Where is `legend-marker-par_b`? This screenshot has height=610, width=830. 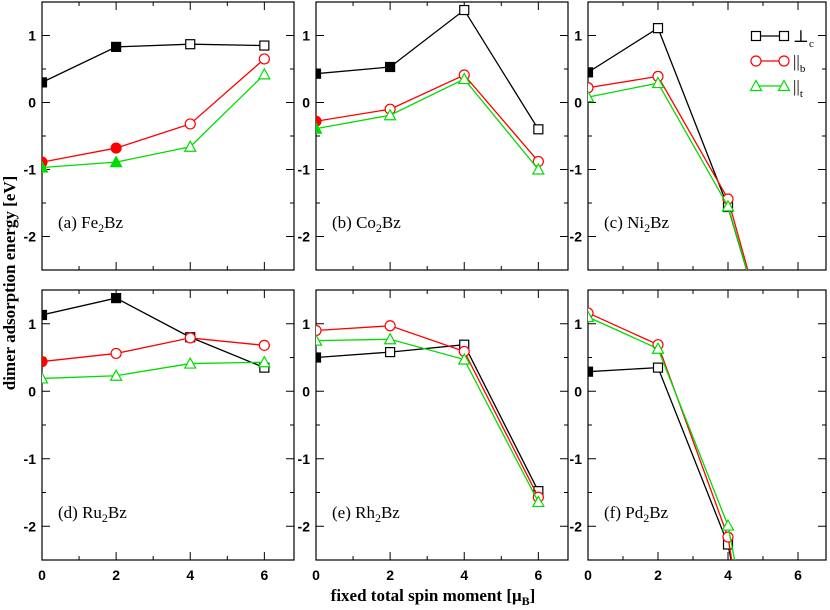
legend-marker-par_b is located at coordinates (784, 61).